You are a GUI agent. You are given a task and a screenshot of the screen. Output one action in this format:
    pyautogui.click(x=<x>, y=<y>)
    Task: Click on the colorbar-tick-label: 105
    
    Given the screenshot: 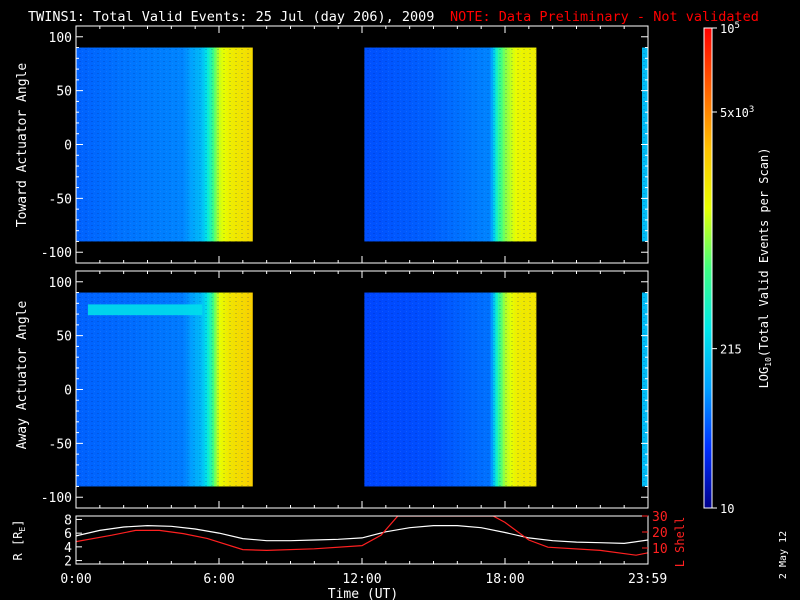 What is the action you would take?
    pyautogui.click(x=730, y=28)
    